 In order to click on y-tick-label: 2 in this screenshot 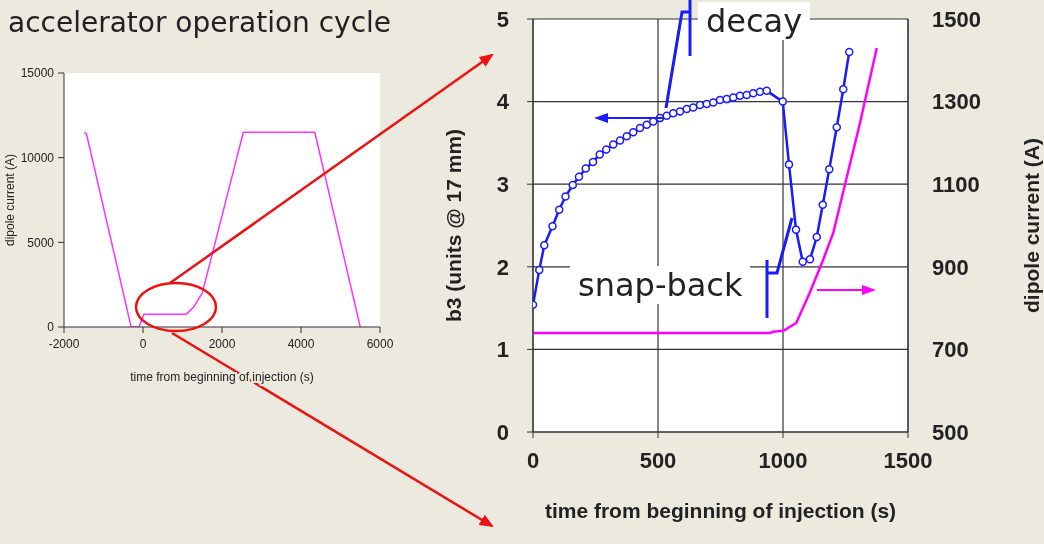, I will do `click(502, 267)`.